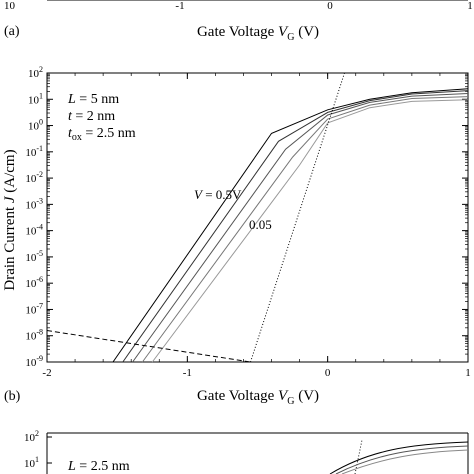  Describe the element at coordinates (238, 21) in the screenshot. I see `panel-a: 10 -1 0 1 (a) Gate Voltage VG (V)` at that location.